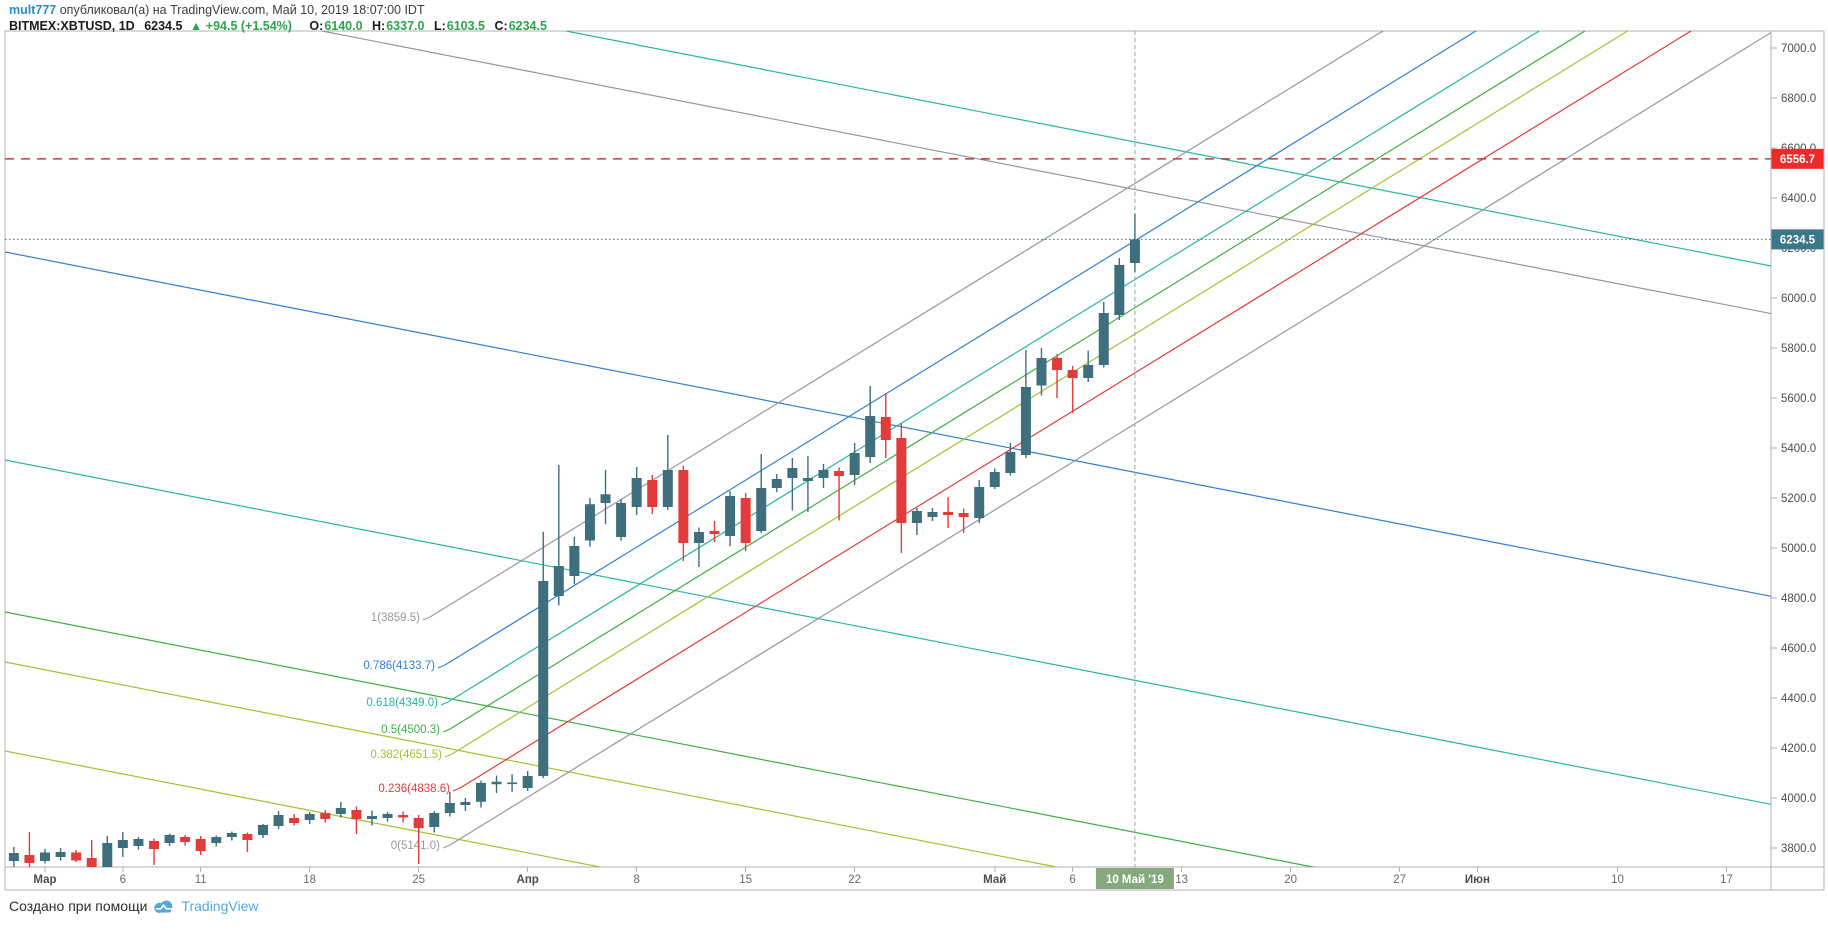 Image resolution: width=1828 pixels, height=935 pixels. What do you see at coordinates (343, 26) in the screenshot?
I see `open-value: 6140.0` at bounding box center [343, 26].